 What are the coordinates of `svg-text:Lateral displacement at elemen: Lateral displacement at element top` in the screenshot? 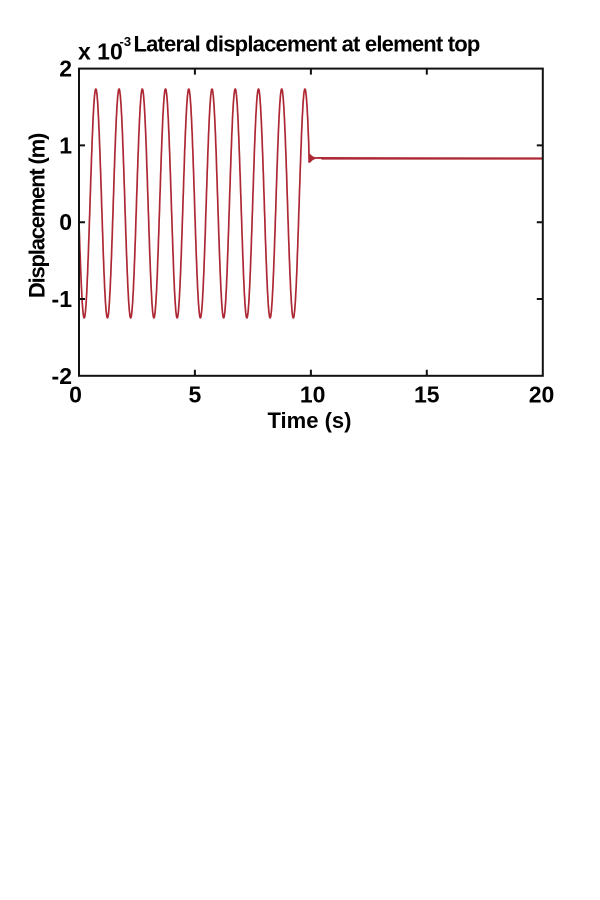 It's located at (306, 44).